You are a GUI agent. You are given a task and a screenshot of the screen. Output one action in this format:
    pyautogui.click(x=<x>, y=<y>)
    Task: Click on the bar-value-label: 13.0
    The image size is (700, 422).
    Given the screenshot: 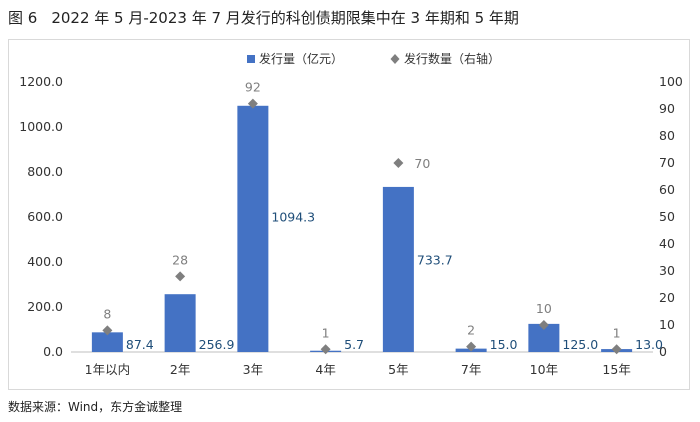 What is the action you would take?
    pyautogui.click(x=649, y=344)
    